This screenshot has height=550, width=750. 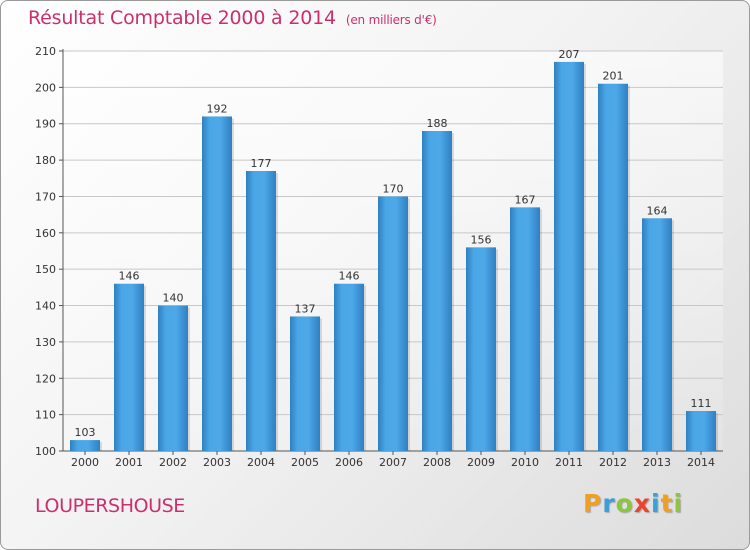 What do you see at coordinates (305, 383) in the screenshot?
I see `bar-2005` at bounding box center [305, 383].